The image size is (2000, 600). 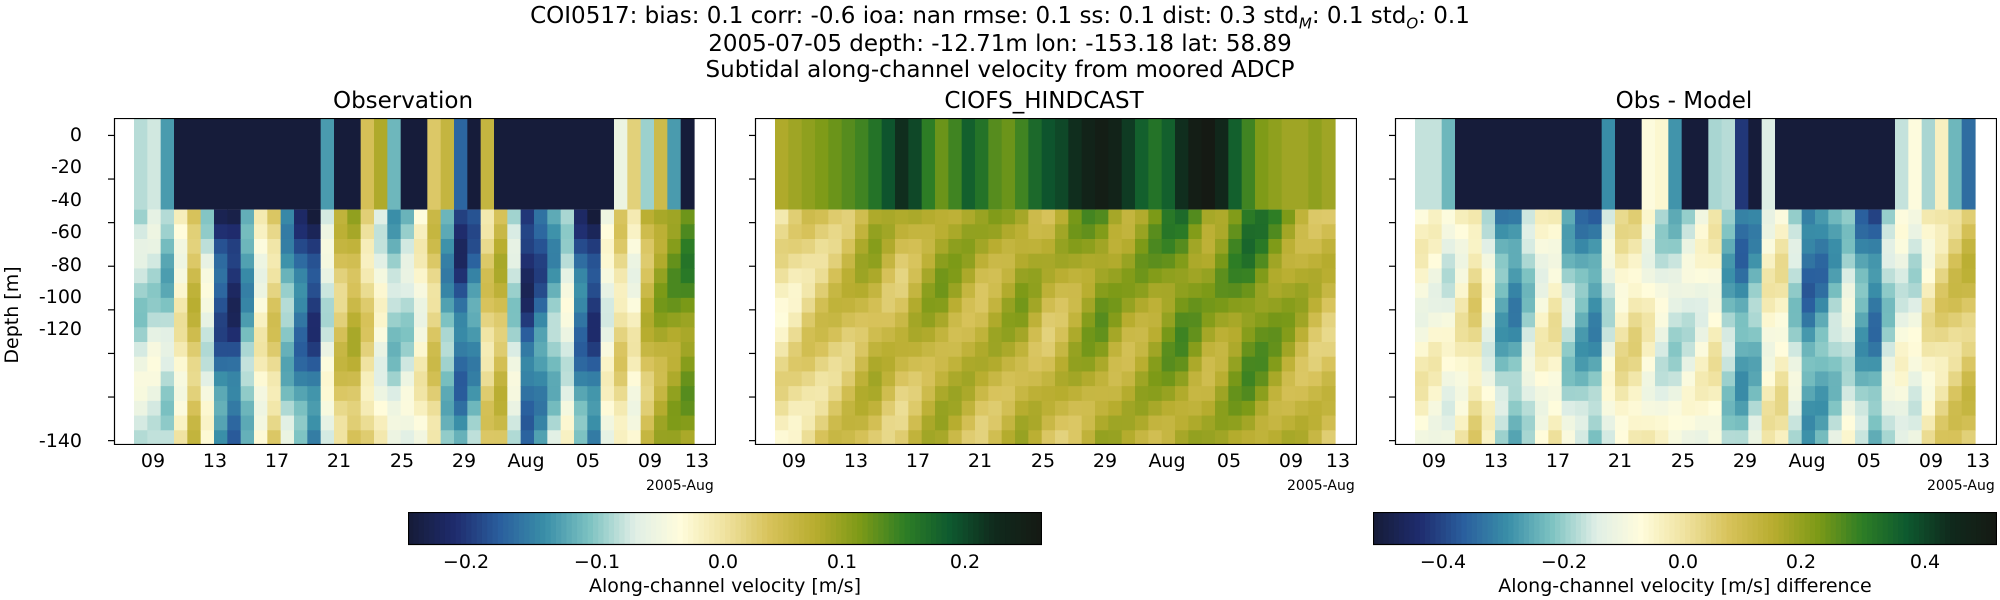 What do you see at coordinates (1564, 562) in the screenshot?
I see `colorbar-tick-label: −0.2` at bounding box center [1564, 562].